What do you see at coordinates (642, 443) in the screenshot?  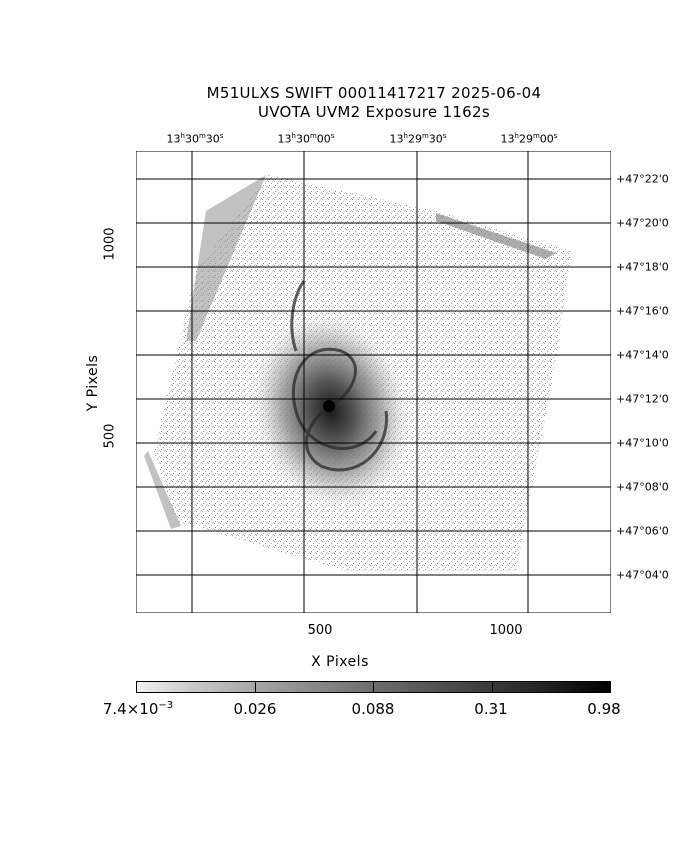 I see `dec-label: +47°10'0` at bounding box center [642, 443].